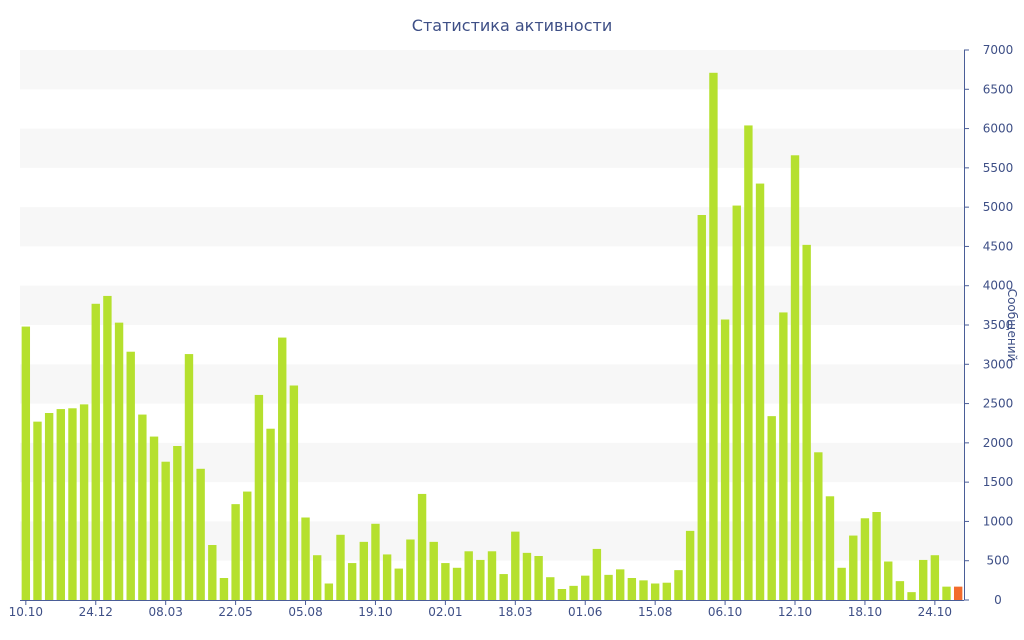 Image resolution: width=1024 pixels, height=640 pixels. Describe the element at coordinates (998, 246) in the screenshot. I see `y-tick-label: 4500` at that location.